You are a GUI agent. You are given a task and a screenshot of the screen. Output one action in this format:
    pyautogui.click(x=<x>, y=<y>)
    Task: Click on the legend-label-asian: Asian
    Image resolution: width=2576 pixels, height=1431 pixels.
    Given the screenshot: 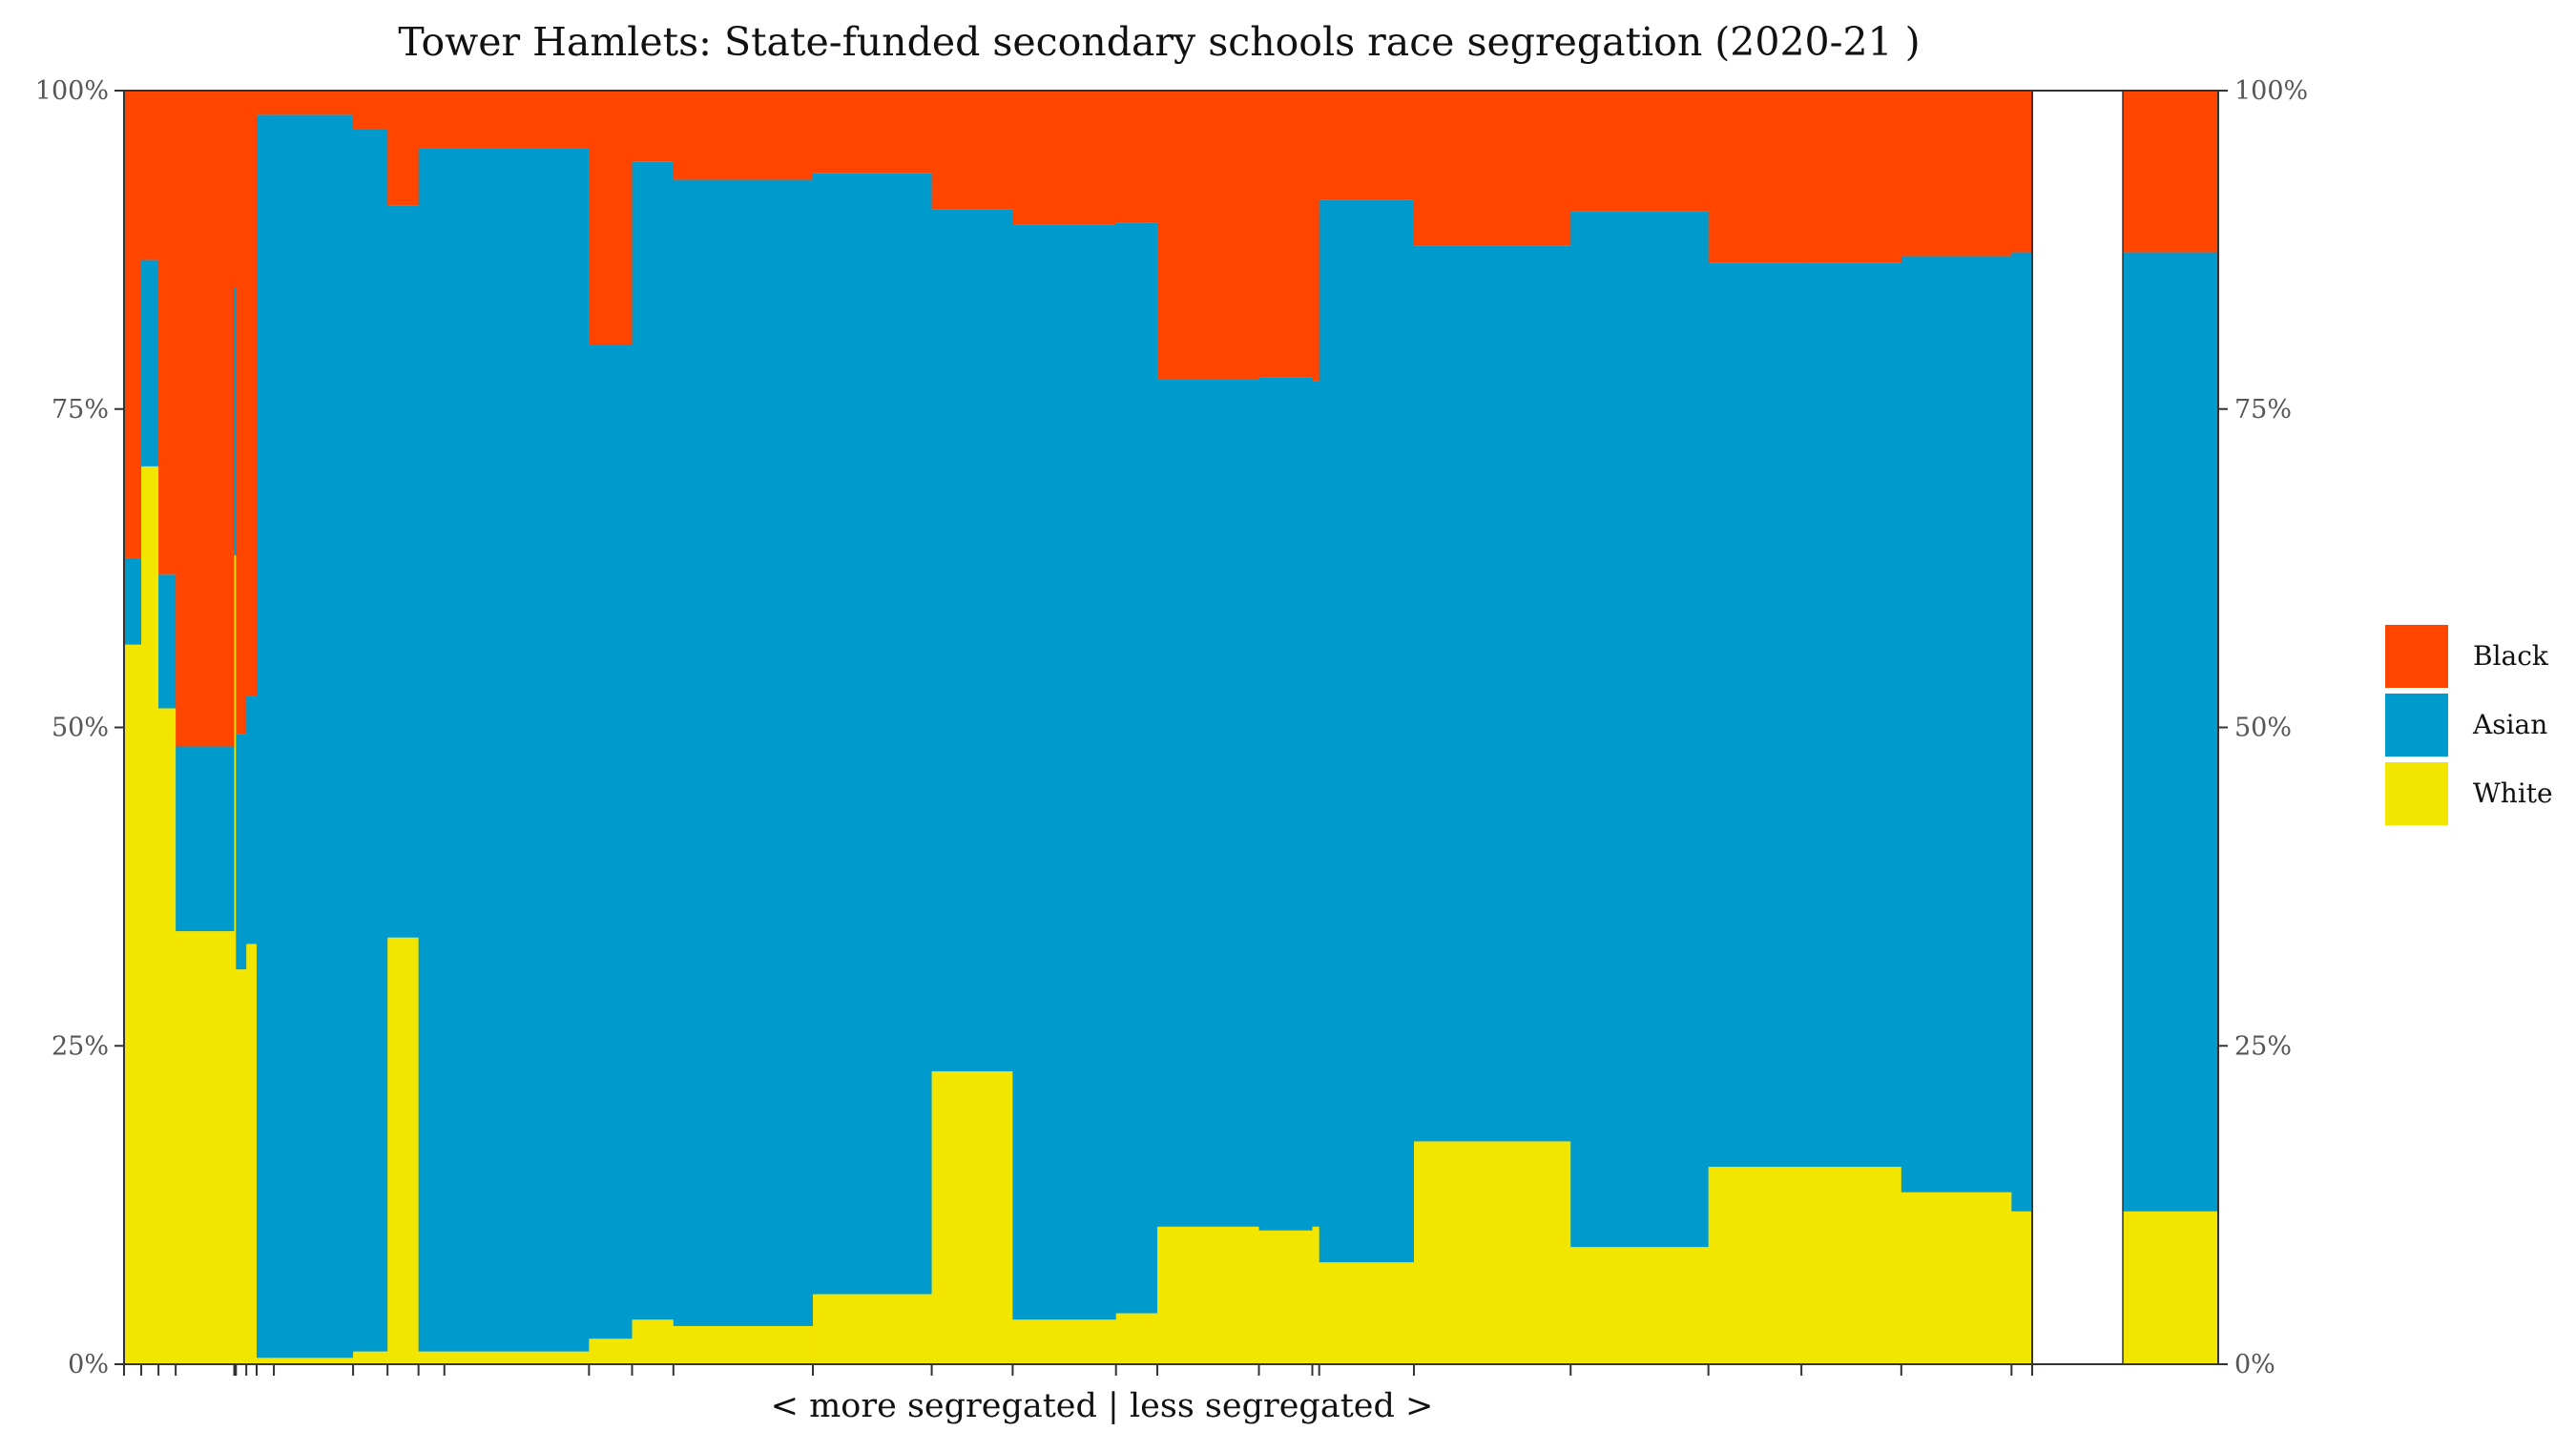 What is the action you would take?
    pyautogui.click(x=2509, y=724)
    